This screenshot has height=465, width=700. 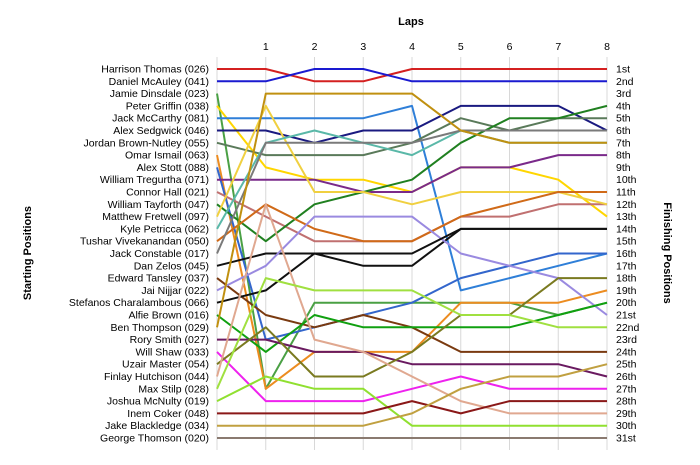 What do you see at coordinates (159, 254) in the screenshot?
I see `starting-name-label: Jack Constable (017)` at bounding box center [159, 254].